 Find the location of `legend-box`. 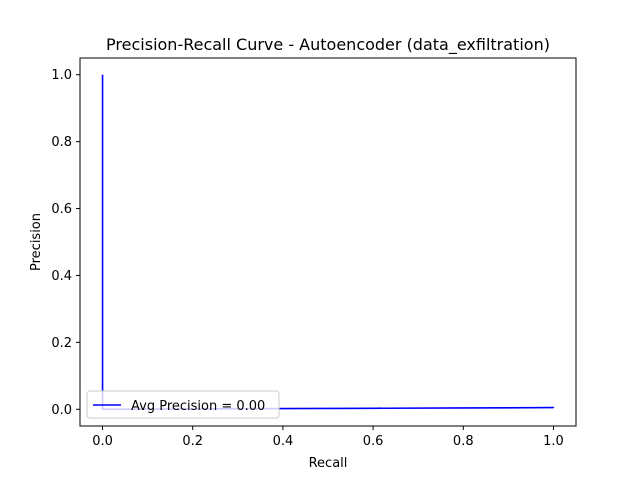

legend-box is located at coordinates (183, 404).